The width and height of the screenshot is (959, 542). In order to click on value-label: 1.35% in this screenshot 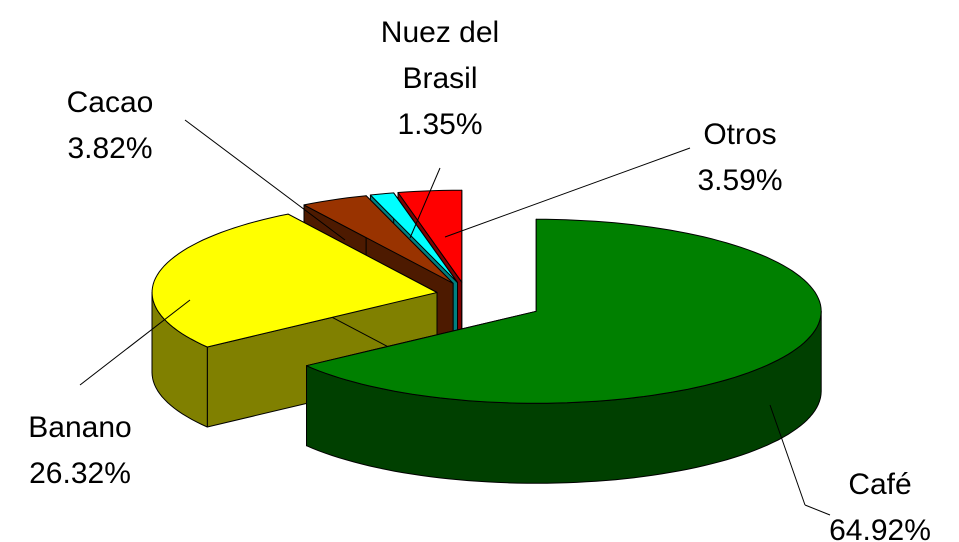, I will do `click(440, 124)`.